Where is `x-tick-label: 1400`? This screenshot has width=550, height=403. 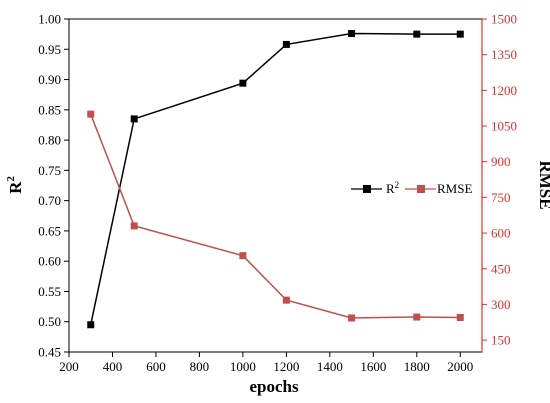 x-tick-label: 1400 is located at coordinates (330, 366).